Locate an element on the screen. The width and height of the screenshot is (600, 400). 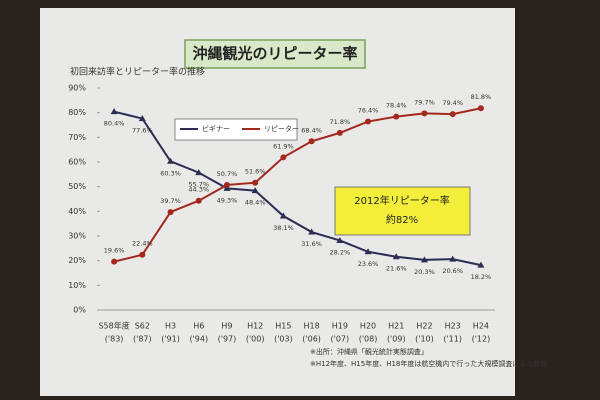
y-tick-label: 60% is located at coordinates (77, 162).